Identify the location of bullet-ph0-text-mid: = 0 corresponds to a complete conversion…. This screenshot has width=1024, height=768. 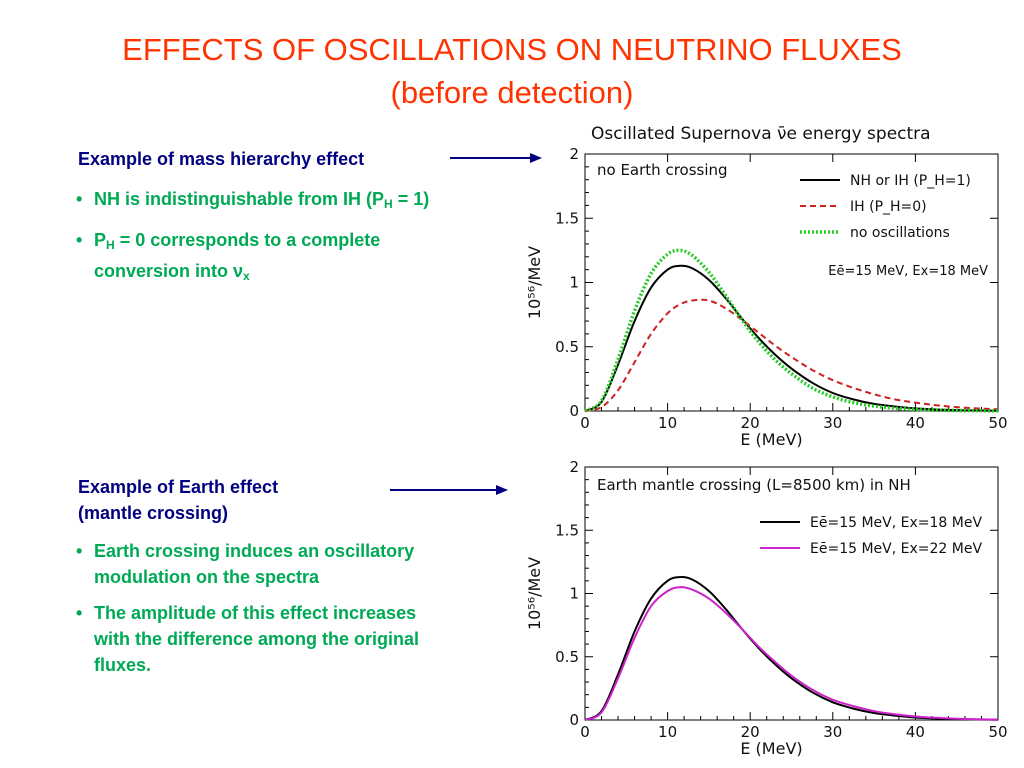
(237, 255).